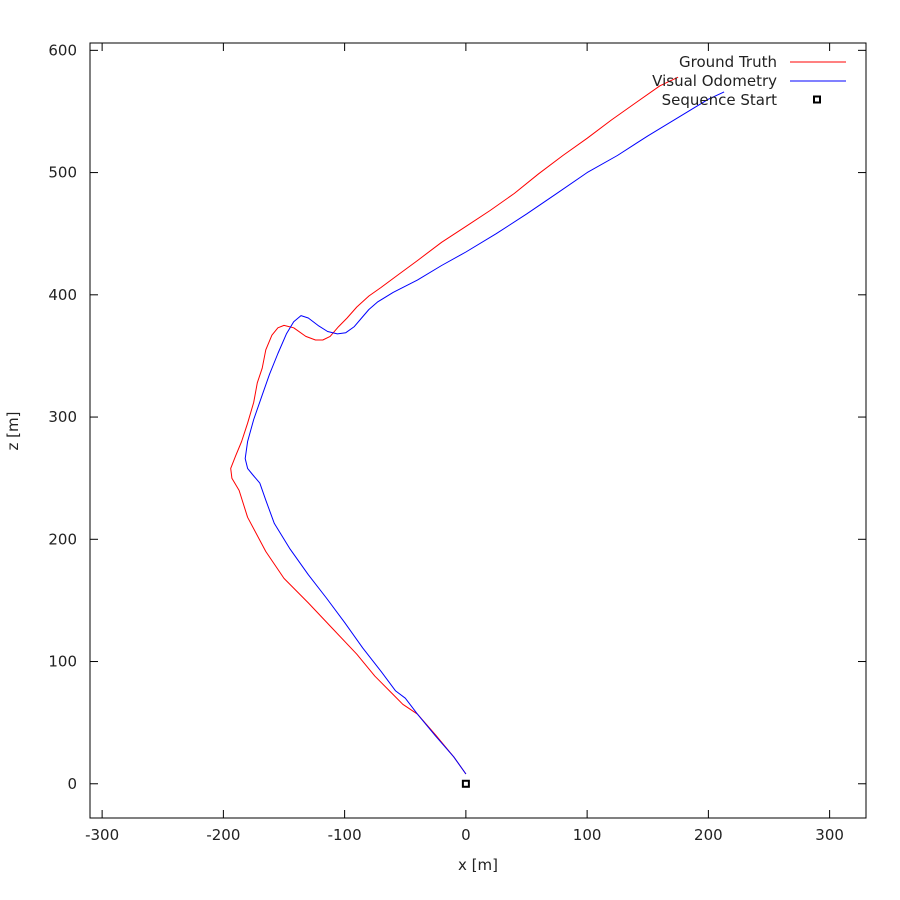 Image resolution: width=900 pixels, height=900 pixels. I want to click on x-tick-label: 100, so click(587, 835).